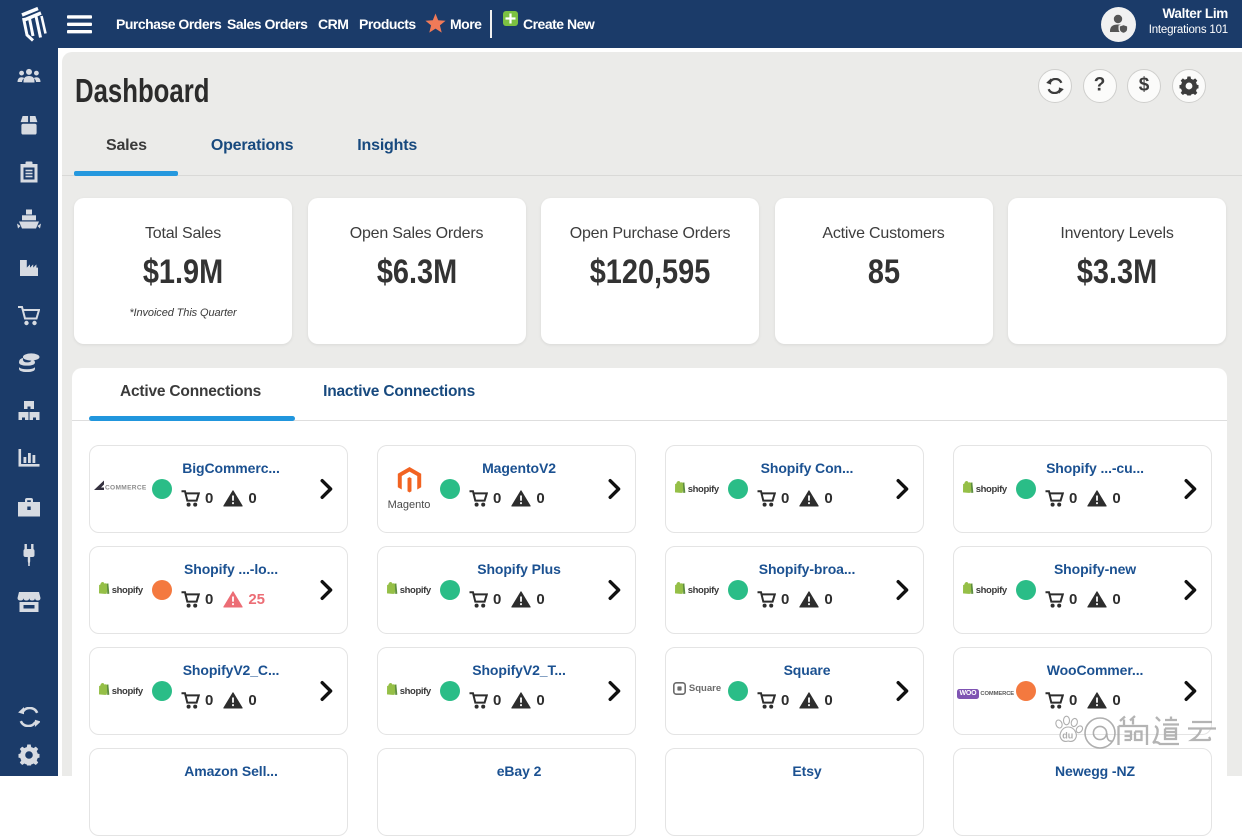  Describe the element at coordinates (1067, 736) in the screenshot. I see `svg-text: du` at that location.